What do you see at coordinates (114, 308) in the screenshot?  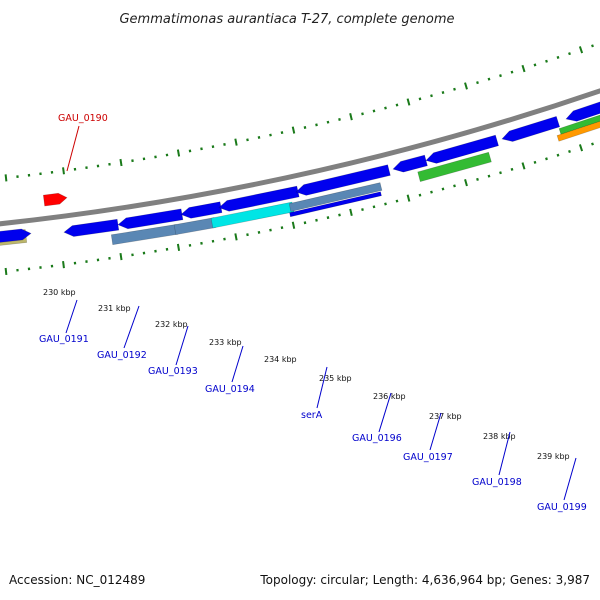 I see `scale-label: 231 kbp` at bounding box center [114, 308].